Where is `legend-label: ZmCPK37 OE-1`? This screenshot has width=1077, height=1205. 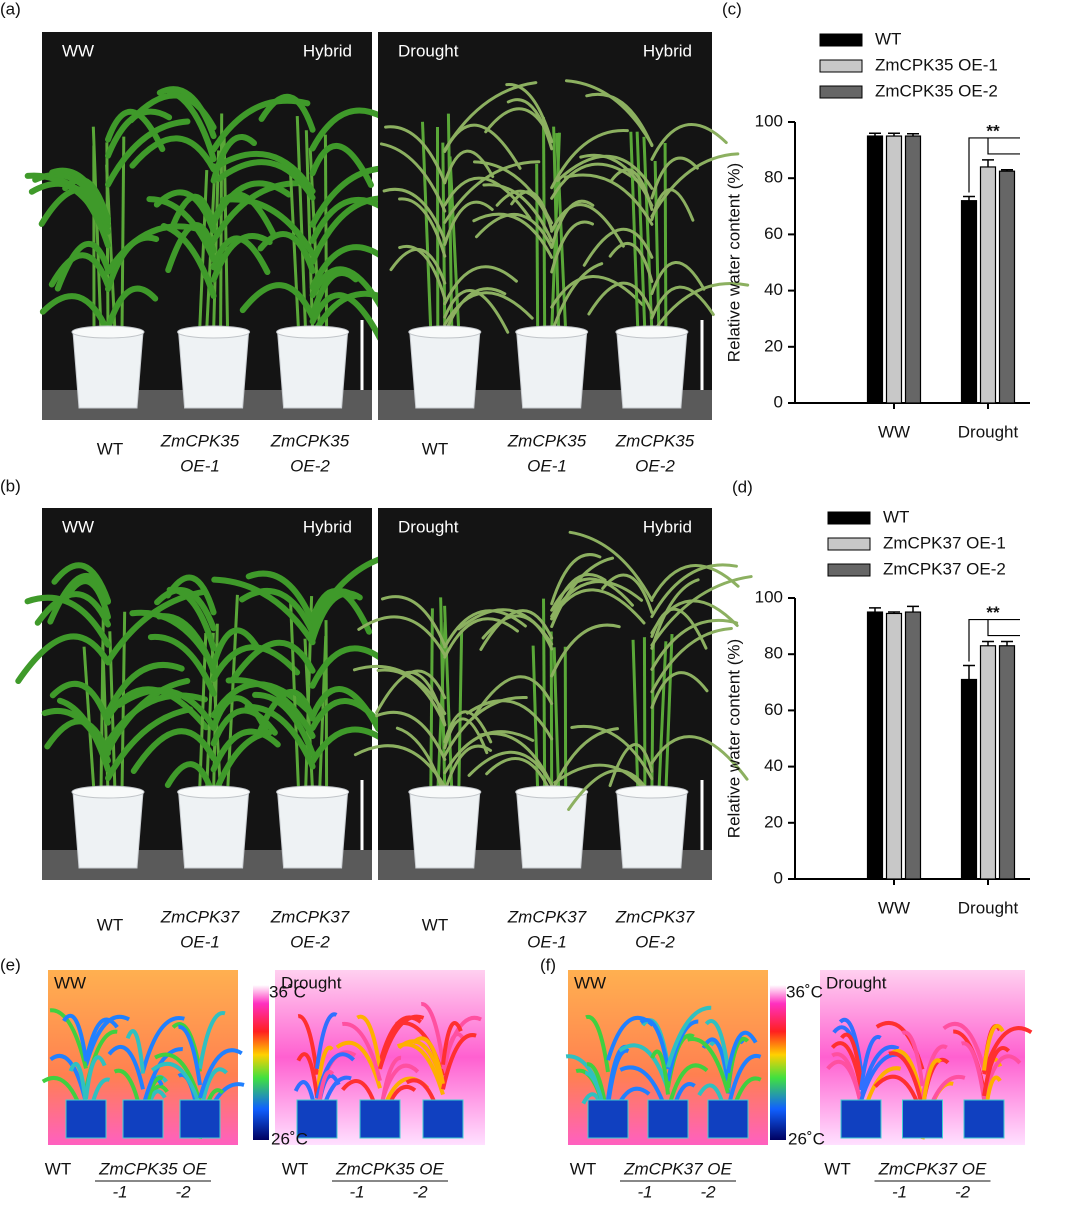 legend-label: ZmCPK37 OE-1 is located at coordinates (944, 542).